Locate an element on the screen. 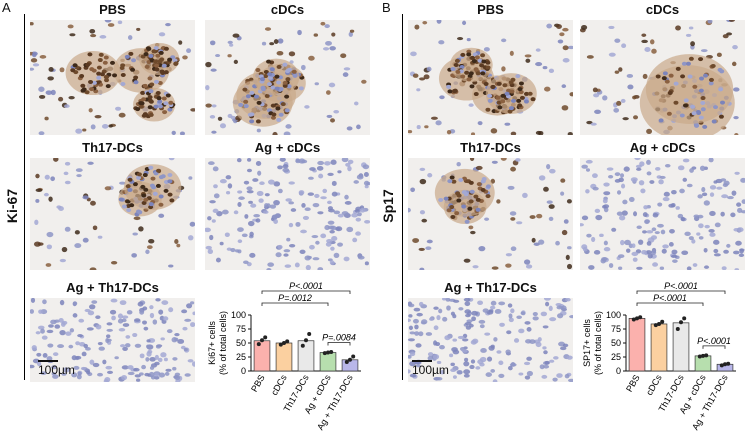  y-tick-label: 25 is located at coordinates (616, 357).